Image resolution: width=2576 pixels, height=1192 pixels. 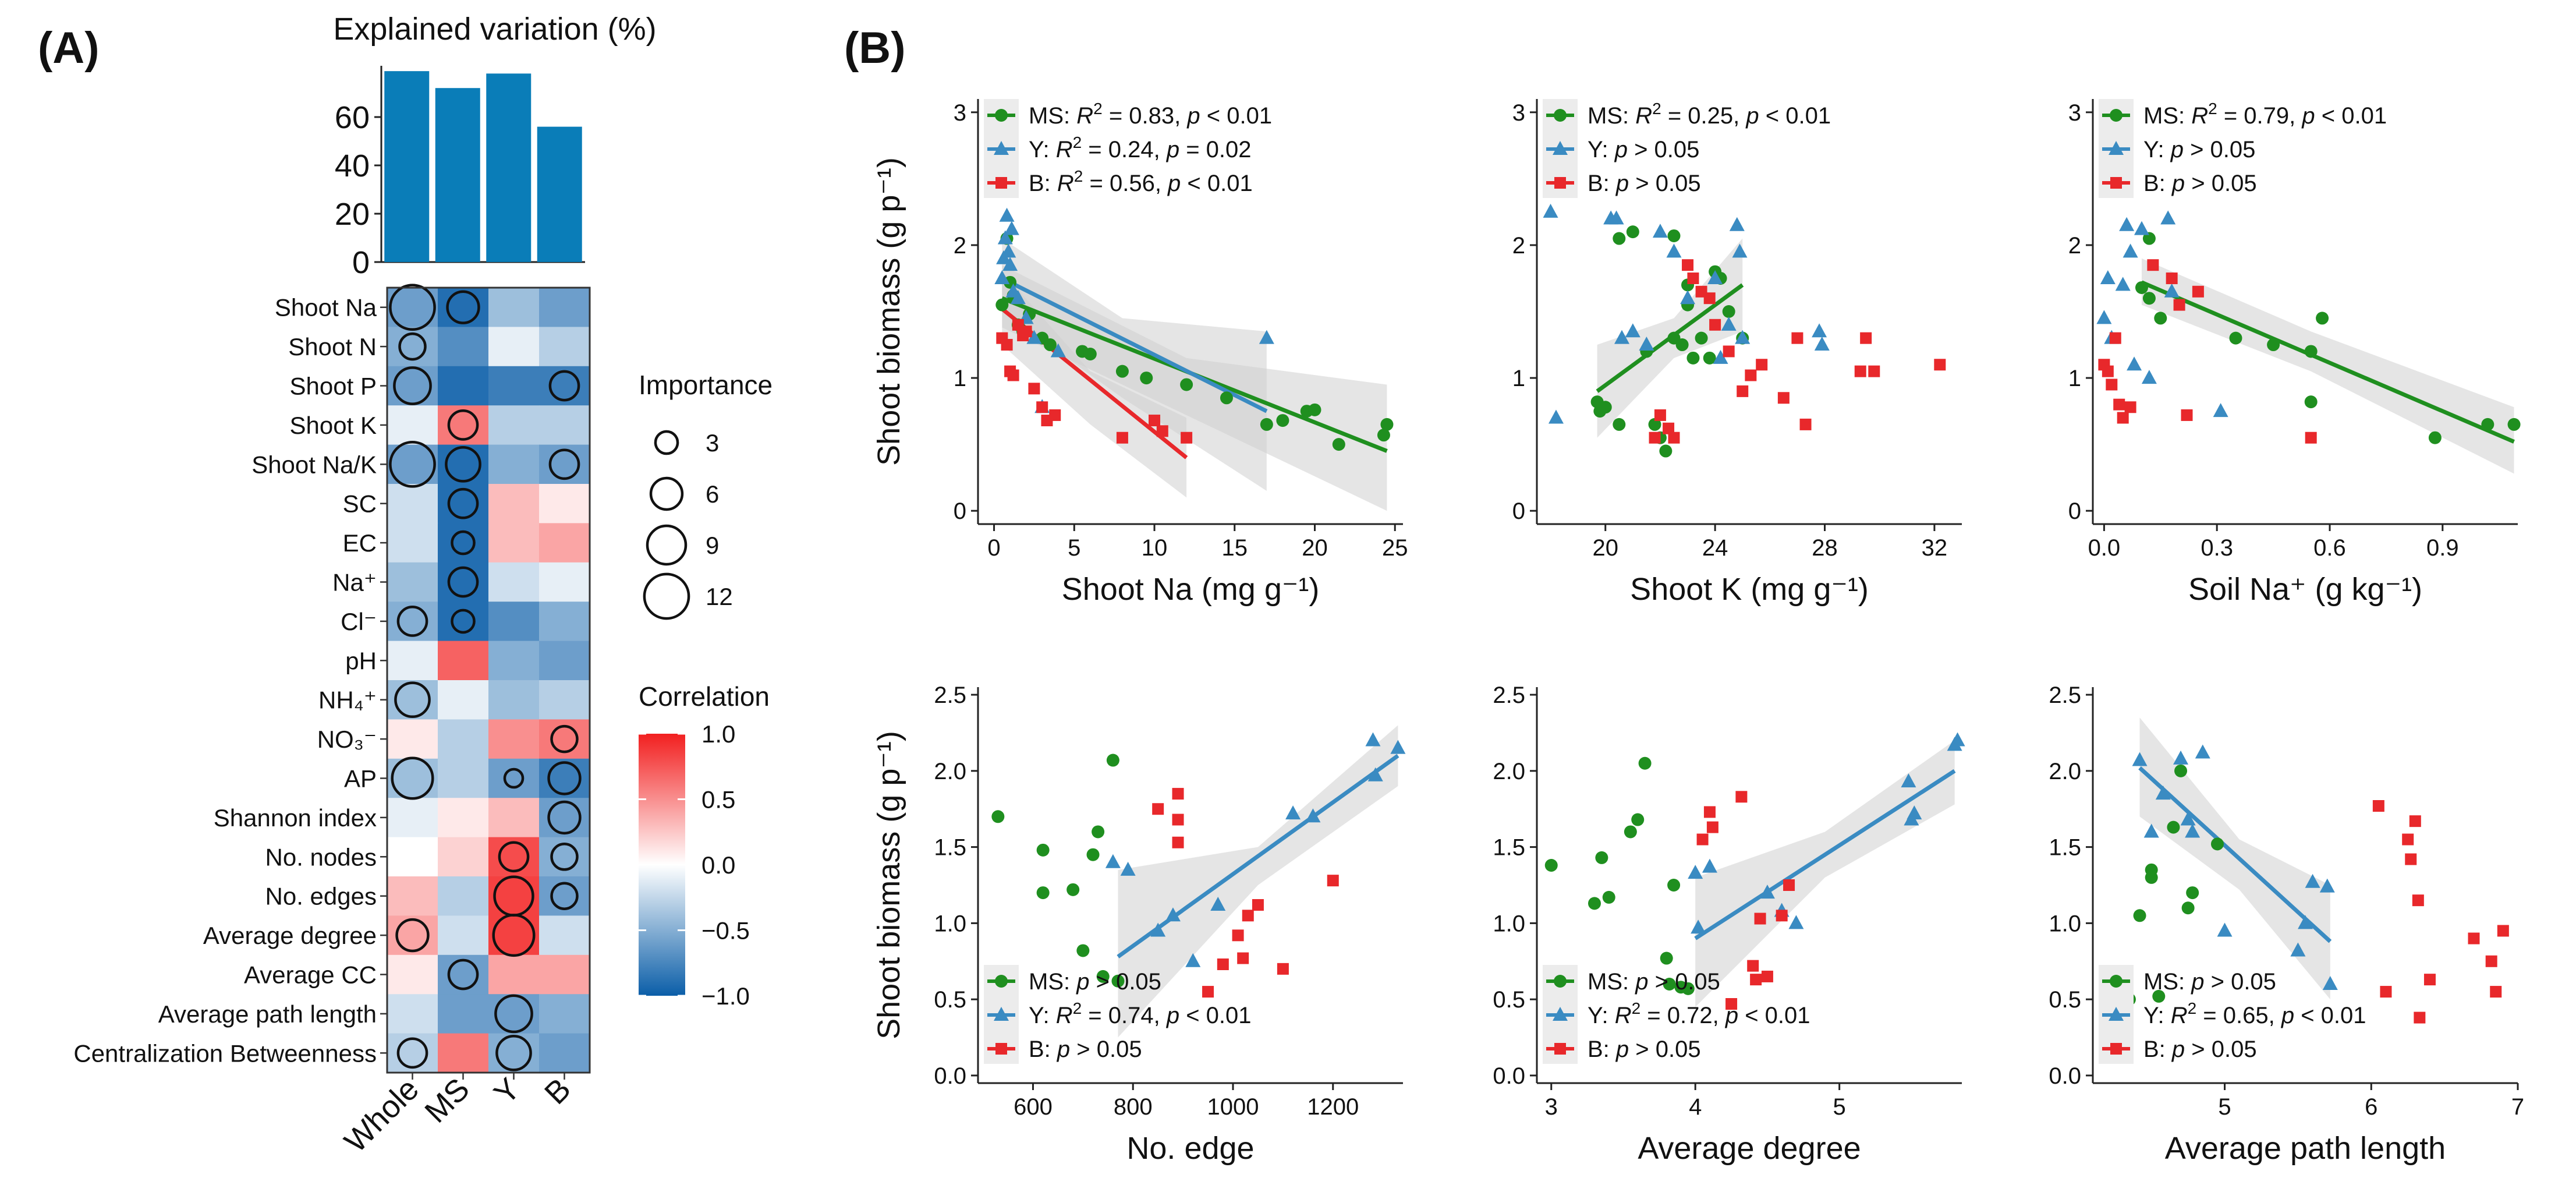 I want to click on heatmap-frame, so click(x=488, y=680).